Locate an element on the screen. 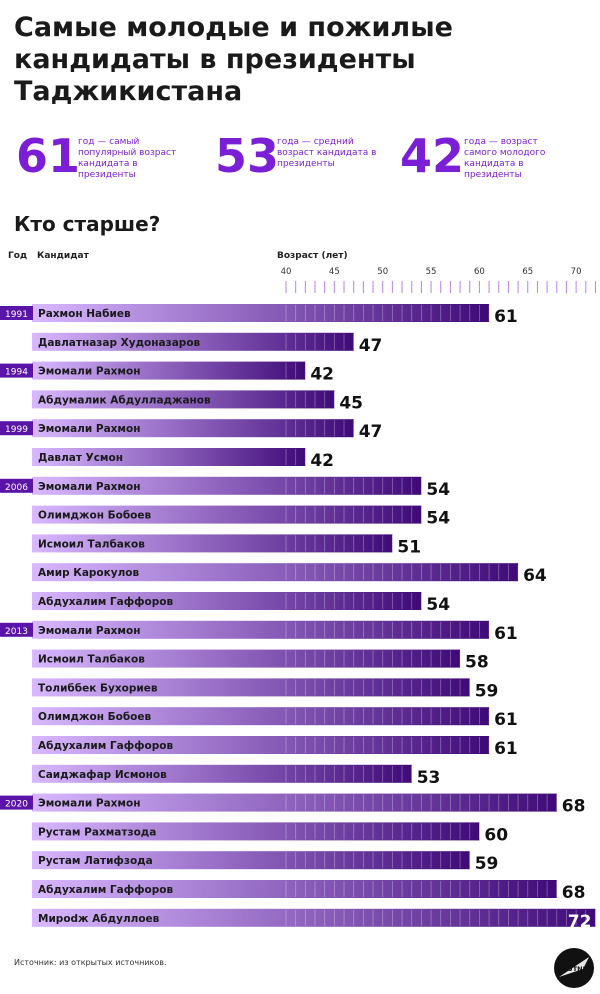 This screenshot has height=994, width=600. stat-value: 61 is located at coordinates (48, 156).